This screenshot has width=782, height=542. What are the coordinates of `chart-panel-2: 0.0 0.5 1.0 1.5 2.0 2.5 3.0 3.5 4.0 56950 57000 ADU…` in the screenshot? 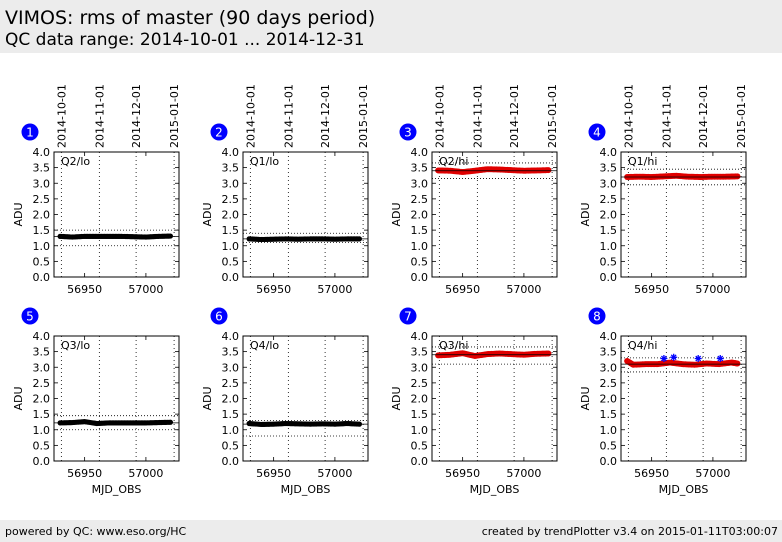 It's located at (285, 190).